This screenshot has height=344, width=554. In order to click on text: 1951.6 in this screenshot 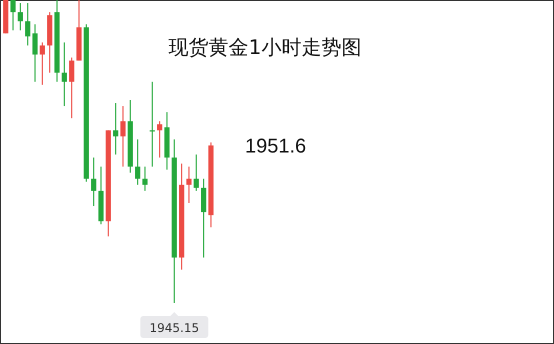, I will do `click(275, 146)`.